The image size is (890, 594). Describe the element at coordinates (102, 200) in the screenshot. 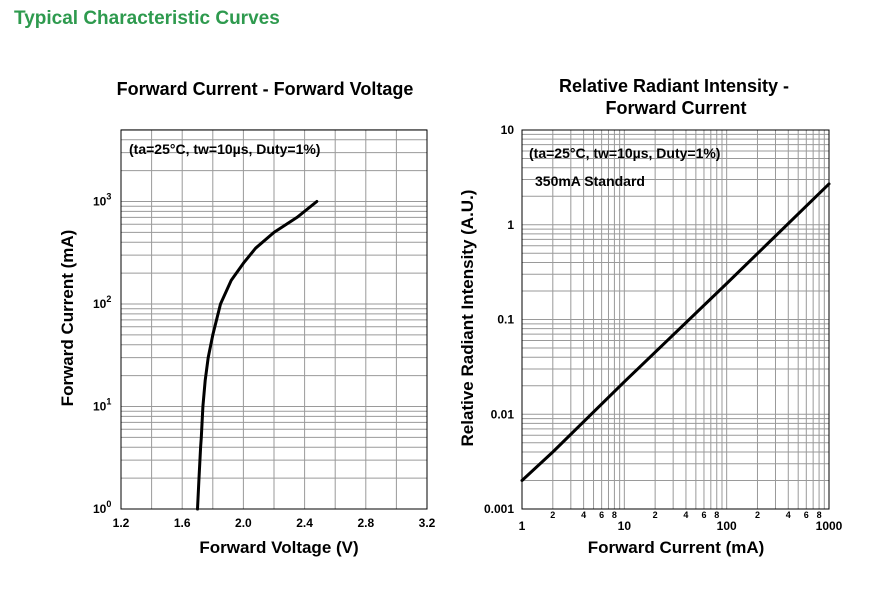

I see `iv-y-tick-label: 10³` at that location.